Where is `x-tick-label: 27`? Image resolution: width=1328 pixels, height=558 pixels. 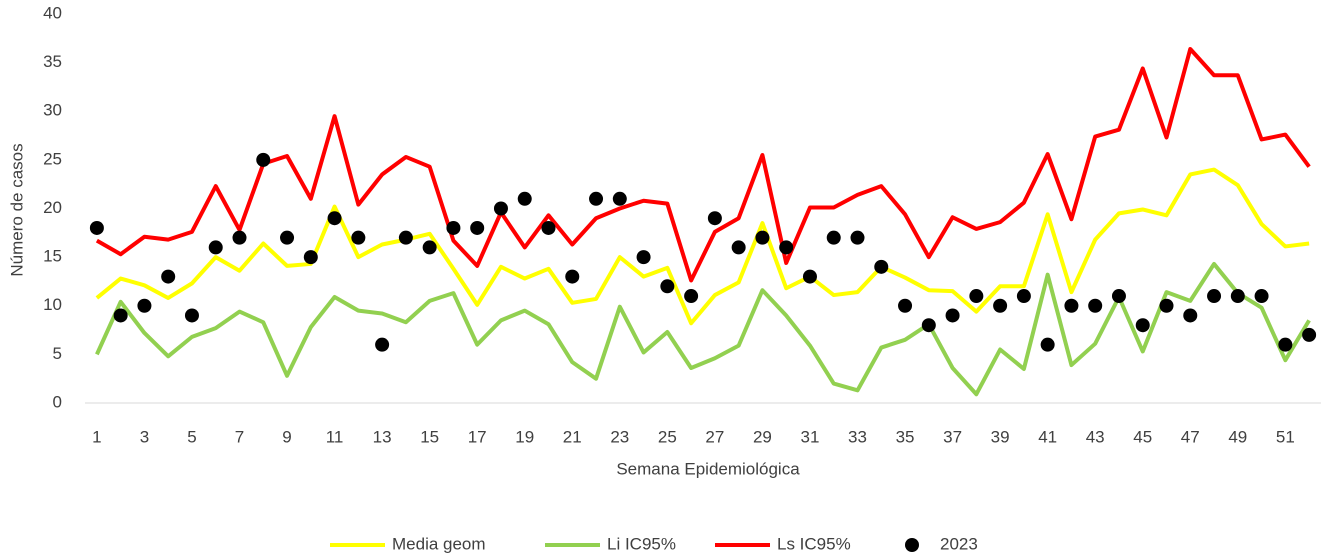
x-tick-label: 27 is located at coordinates (714, 436).